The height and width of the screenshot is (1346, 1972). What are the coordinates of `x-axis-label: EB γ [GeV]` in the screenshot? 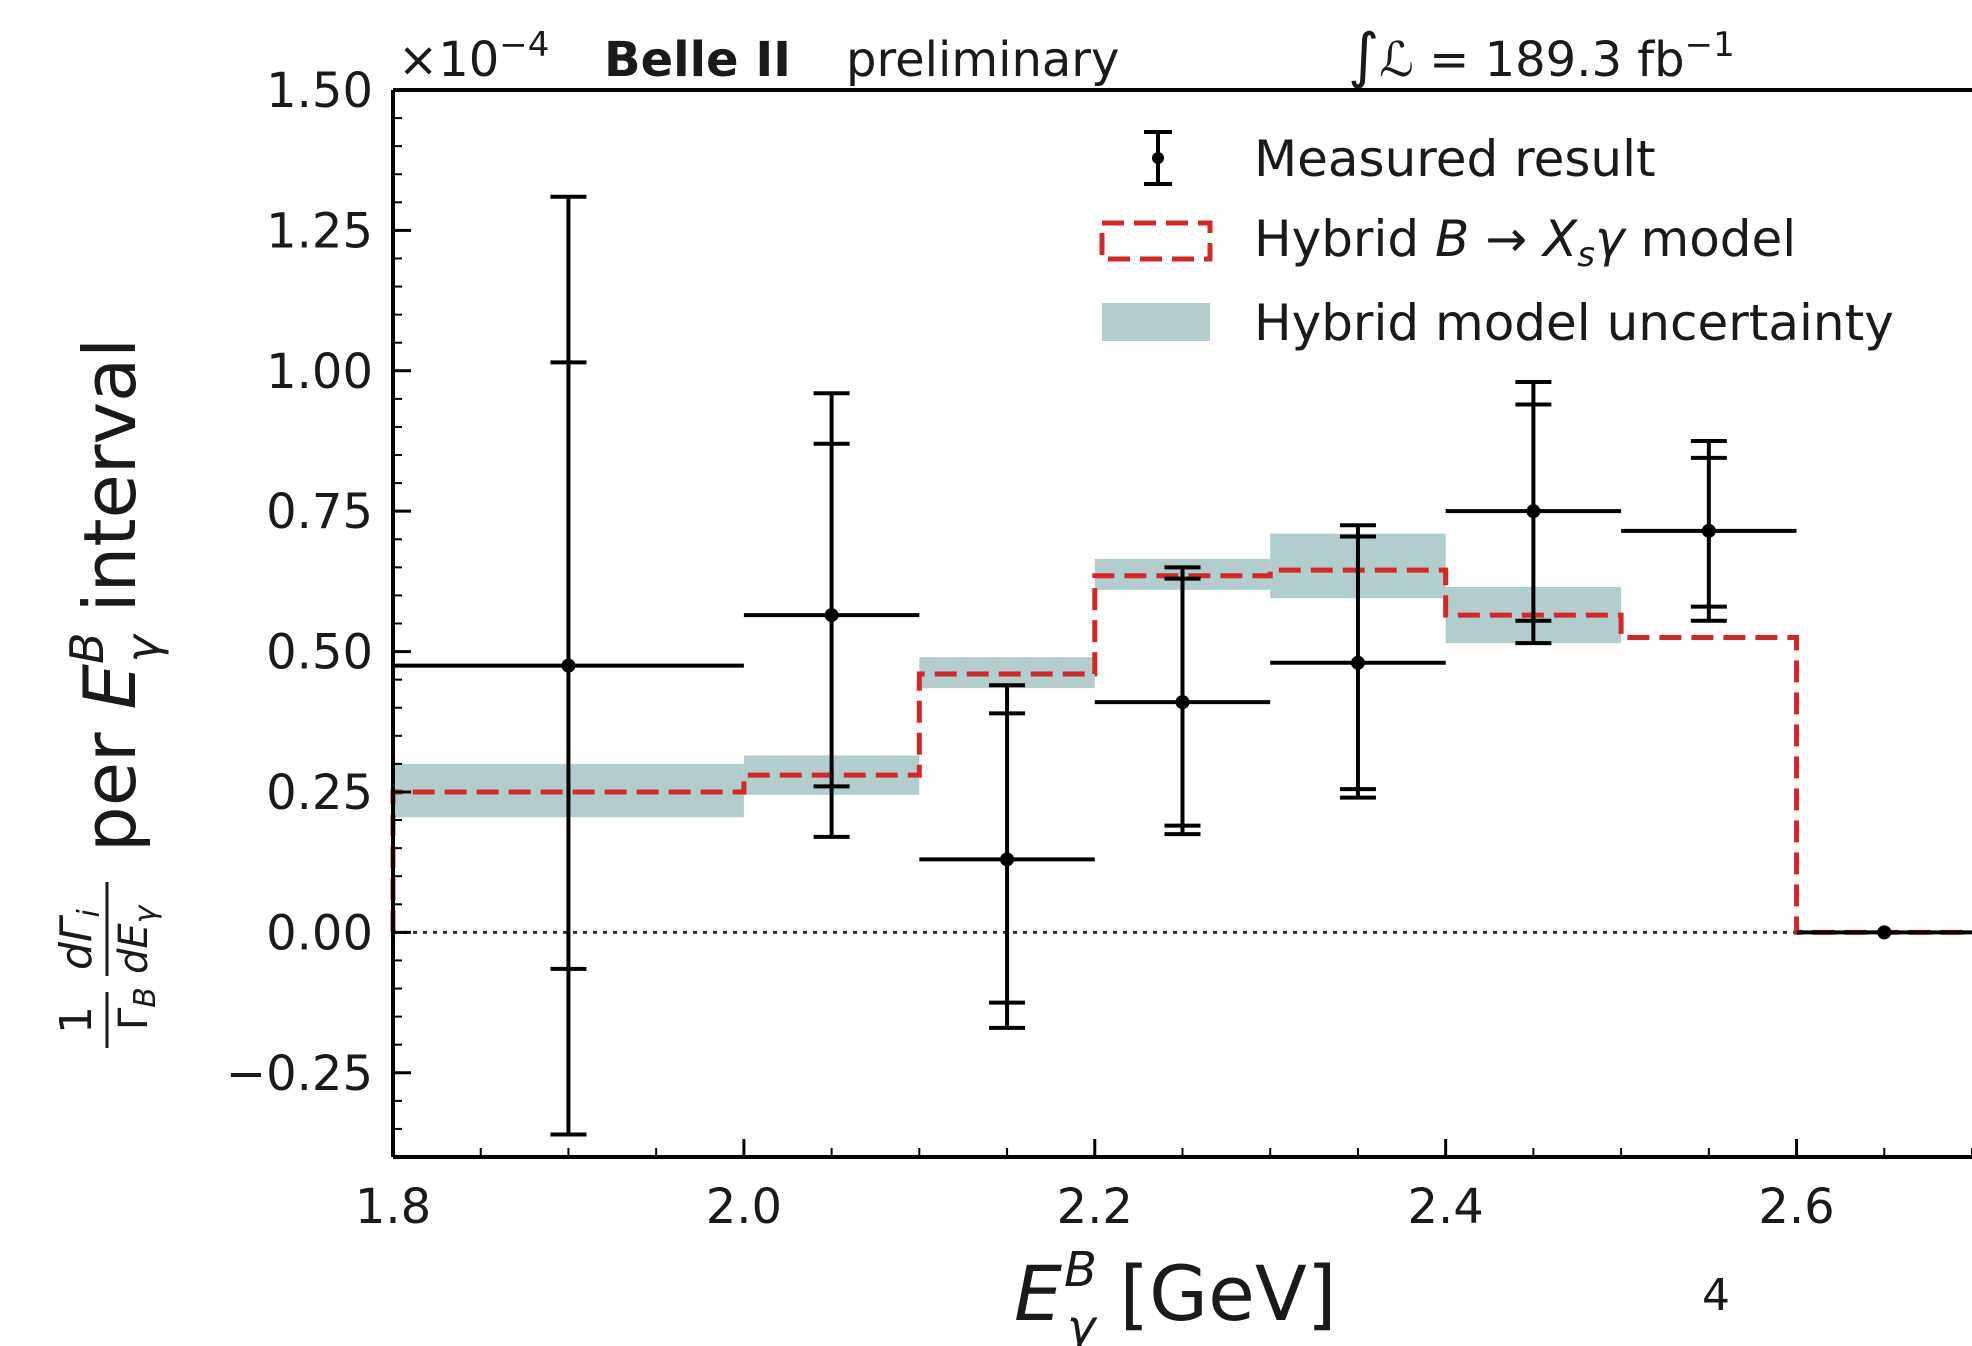 It's located at (1175, 1294).